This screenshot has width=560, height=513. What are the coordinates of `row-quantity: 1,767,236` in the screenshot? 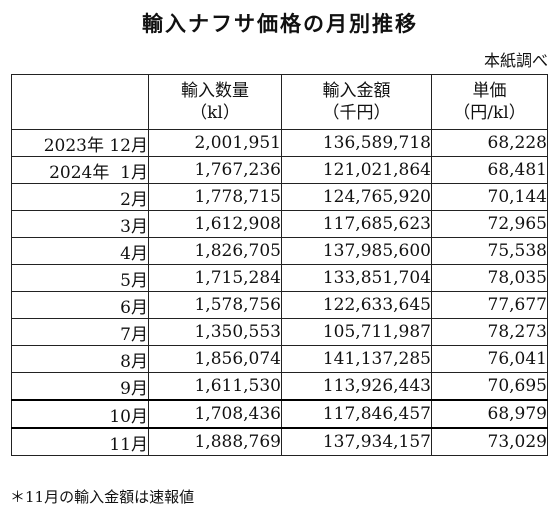 It's located at (215, 170).